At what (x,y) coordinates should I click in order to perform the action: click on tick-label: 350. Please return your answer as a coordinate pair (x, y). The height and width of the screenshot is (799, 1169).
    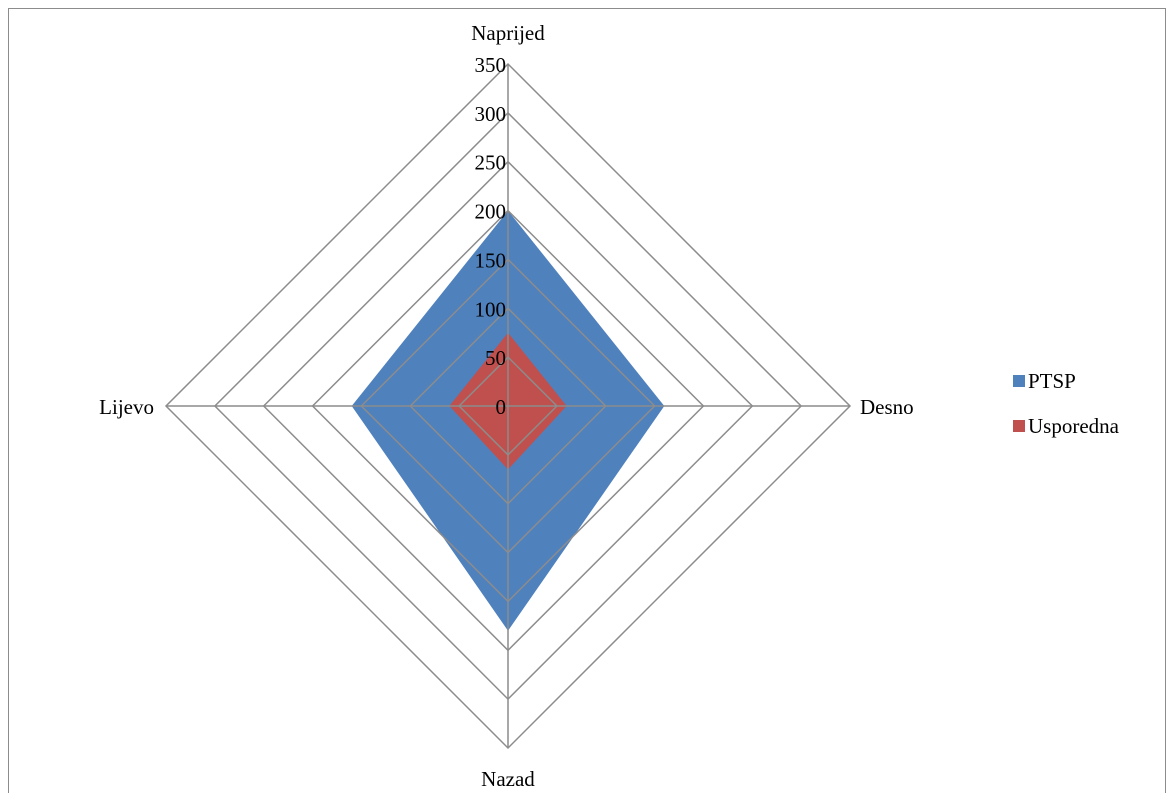
    Looking at the image, I should click on (491, 65).